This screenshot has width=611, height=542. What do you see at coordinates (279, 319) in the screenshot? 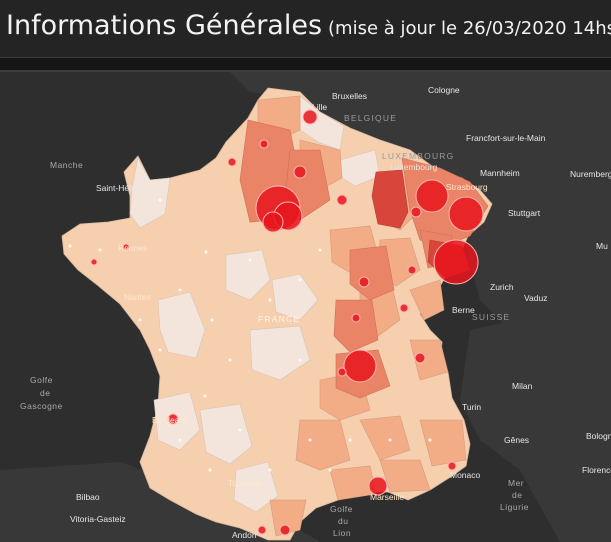
I see `label-country-3: FRANCE` at bounding box center [279, 319].